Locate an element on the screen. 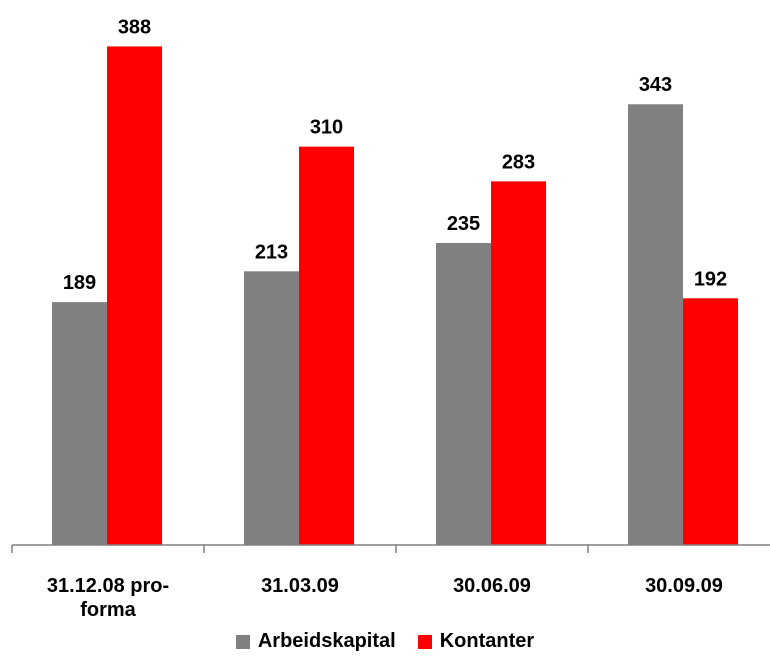  value-label-arbeidskapital-3: 343 is located at coordinates (655, 85).